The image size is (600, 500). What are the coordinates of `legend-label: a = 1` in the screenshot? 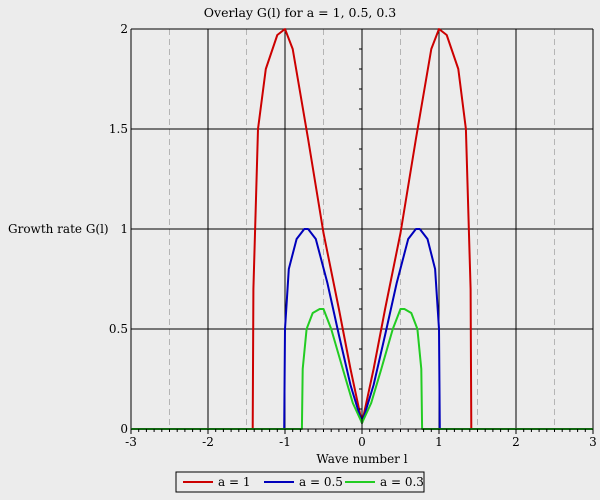 It's located at (234, 482).